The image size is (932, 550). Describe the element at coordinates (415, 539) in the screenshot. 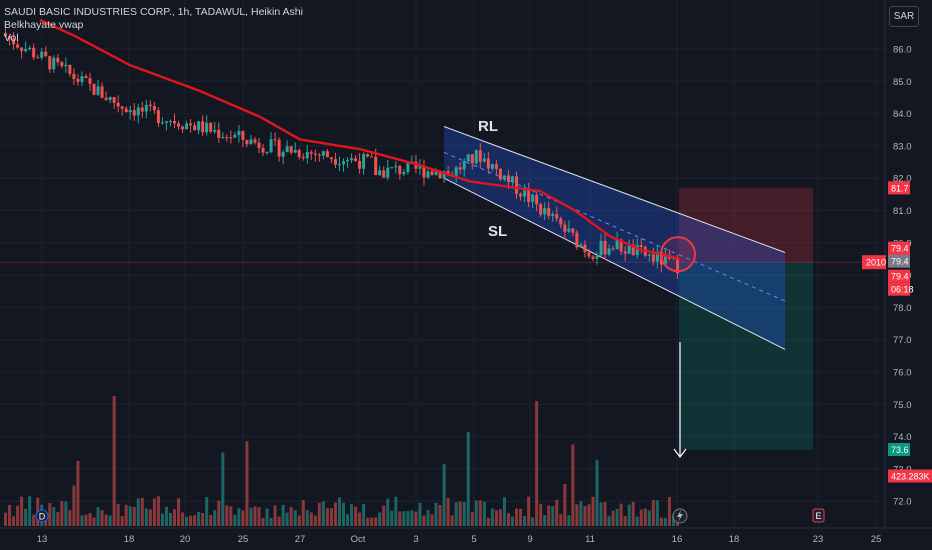

I see `time-tick-label: 3` at that location.